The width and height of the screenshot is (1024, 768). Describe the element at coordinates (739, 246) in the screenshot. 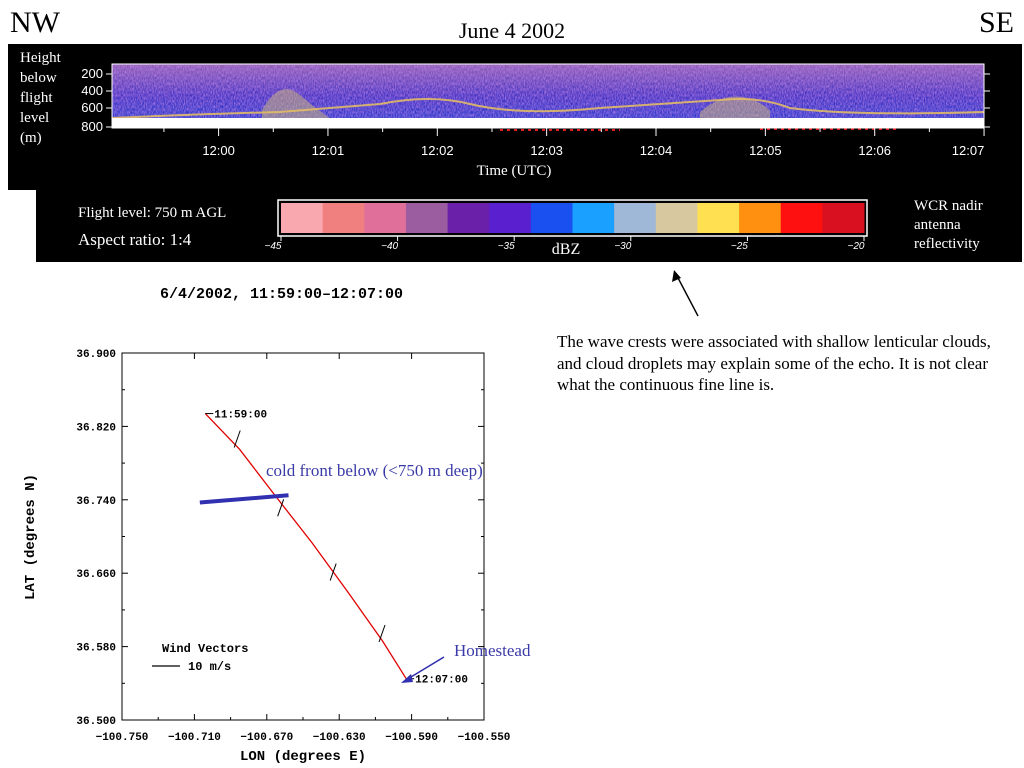

I see `colorbar-tick-label: −25` at that location.